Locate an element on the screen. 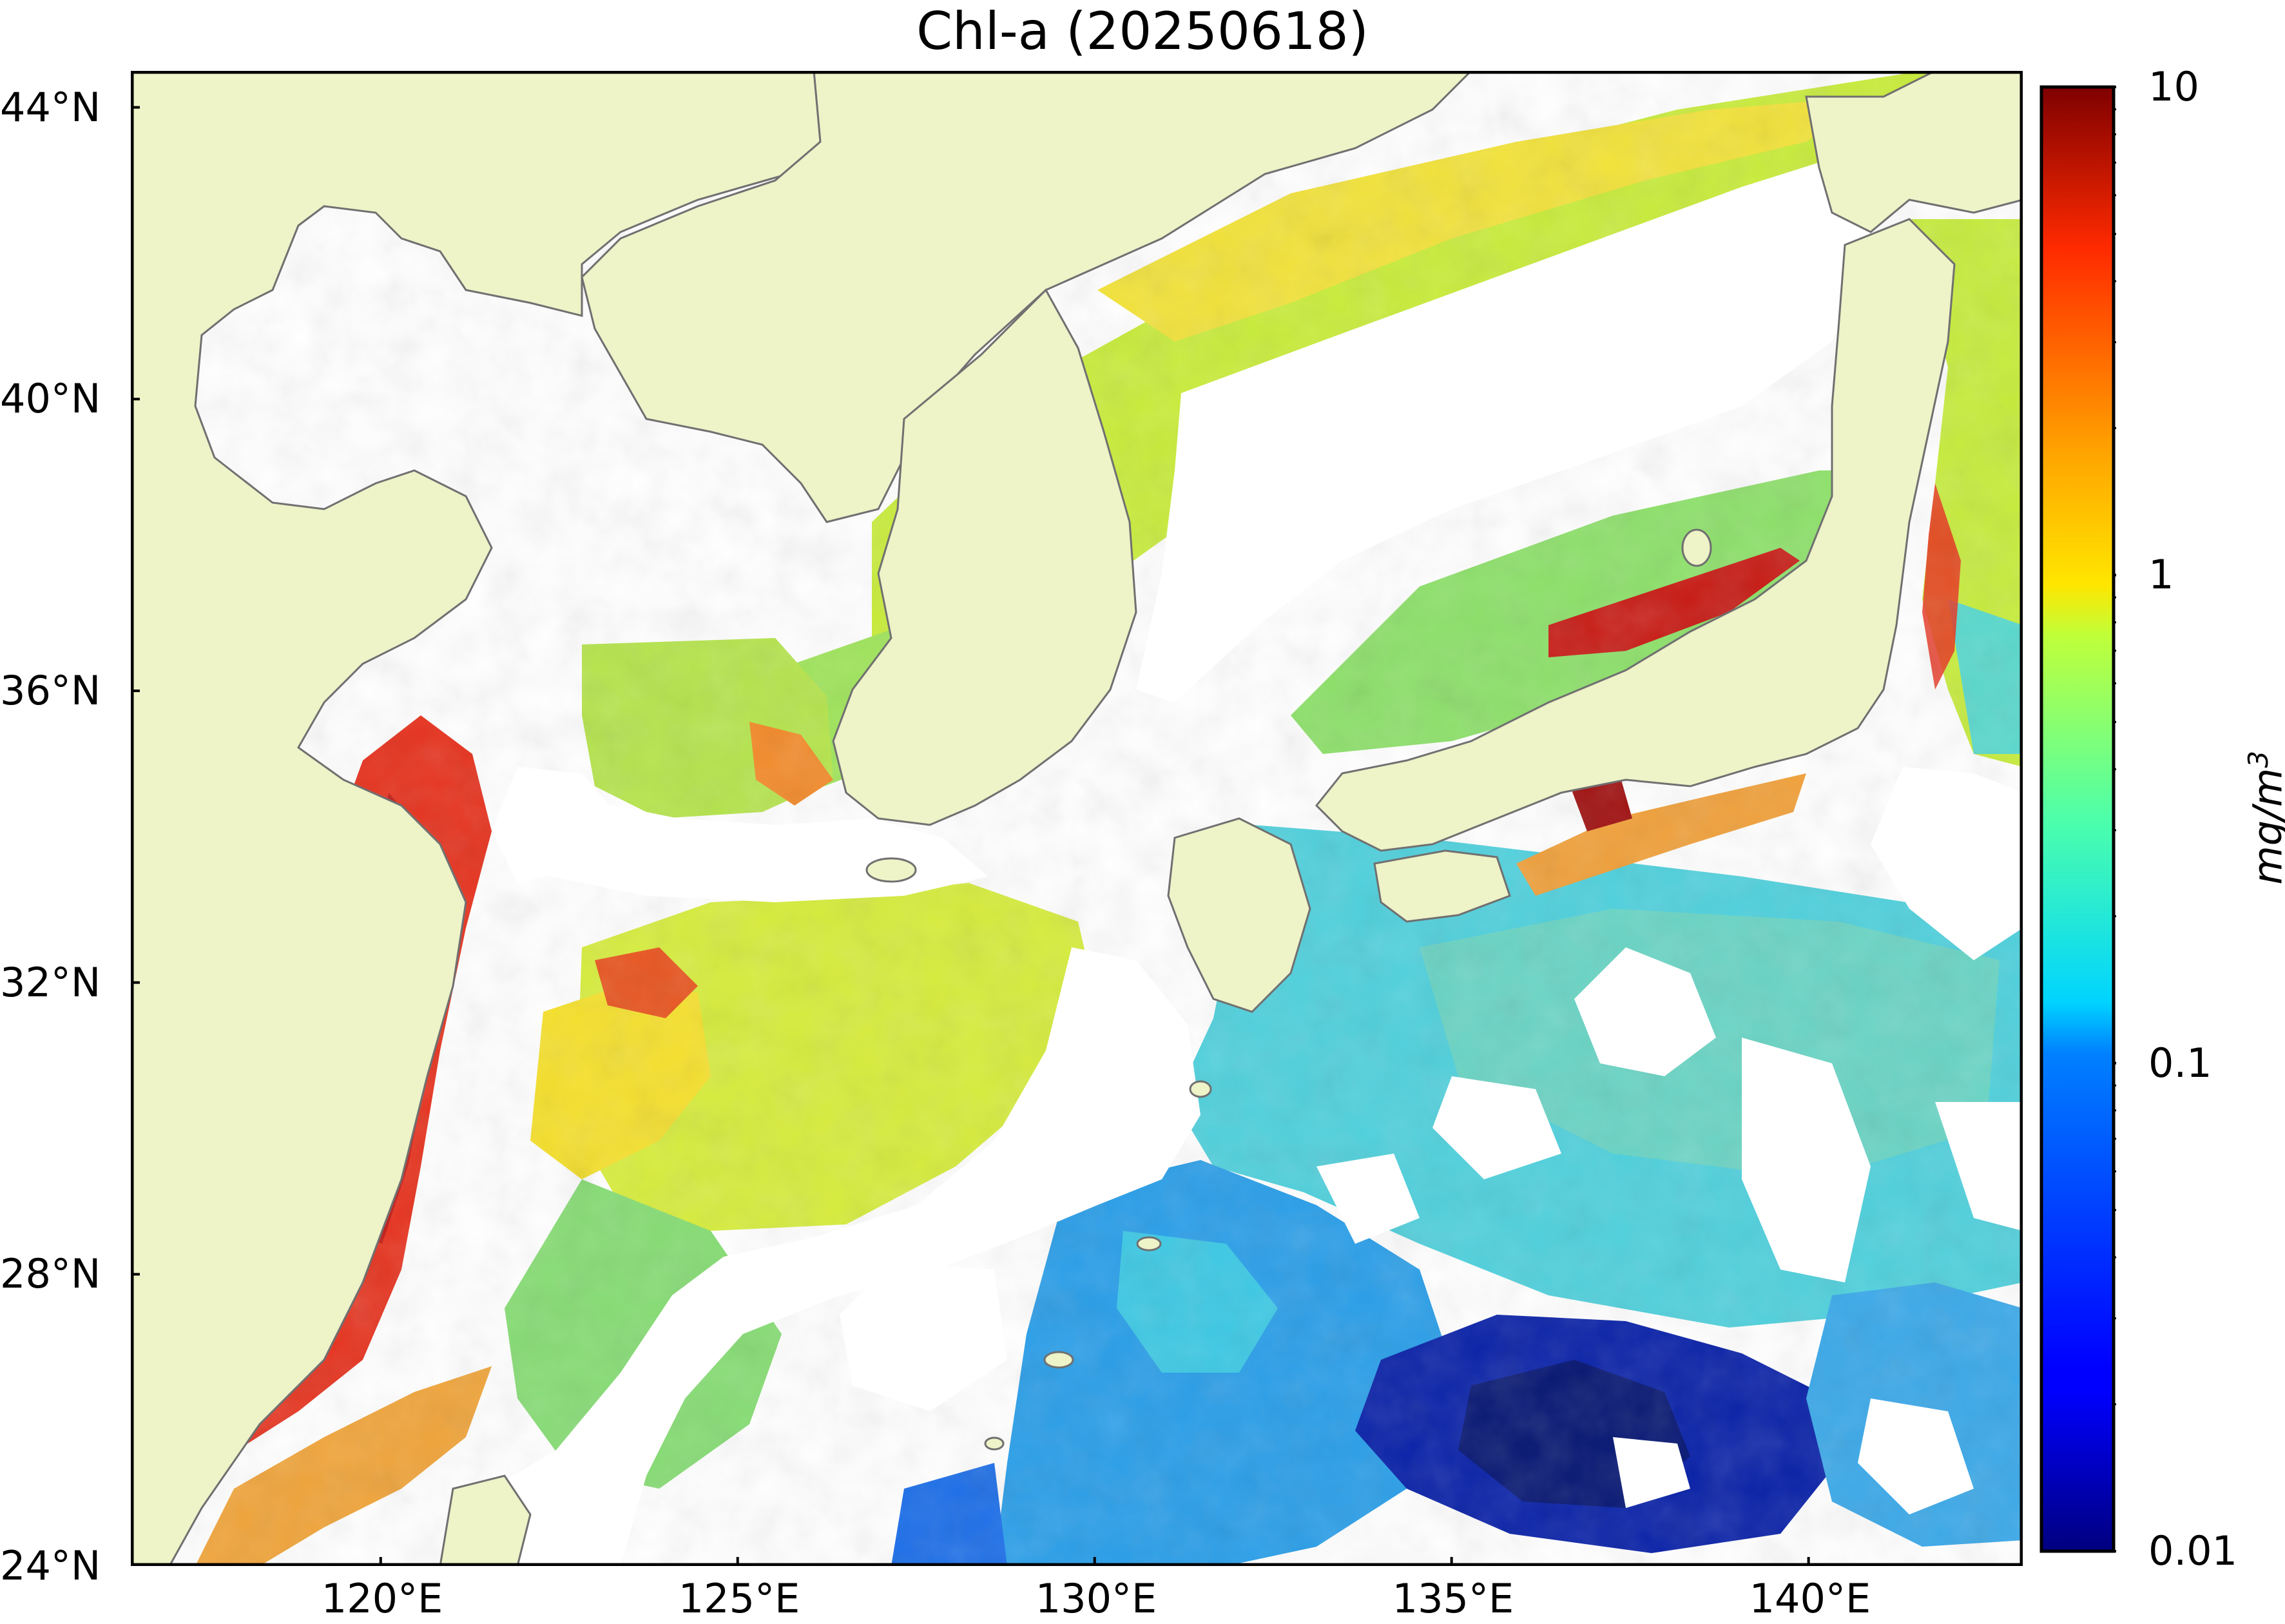 The image size is (2285, 1624). lon-tick-label: 120°E is located at coordinates (382, 1598).